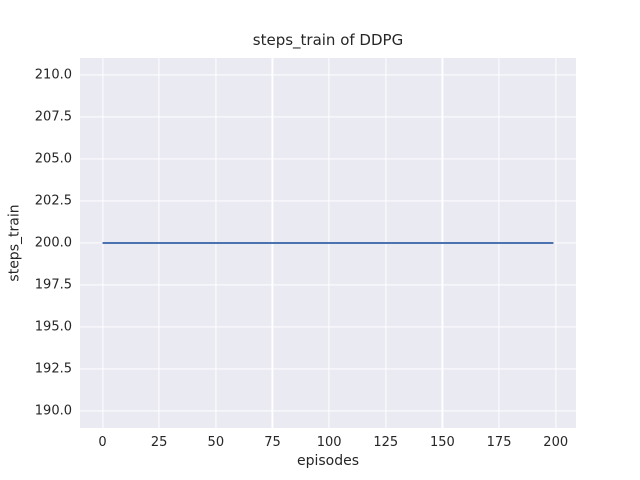 This screenshot has height=480, width=640. What do you see at coordinates (499, 442) in the screenshot?
I see `x-tick-label: 175` at bounding box center [499, 442].